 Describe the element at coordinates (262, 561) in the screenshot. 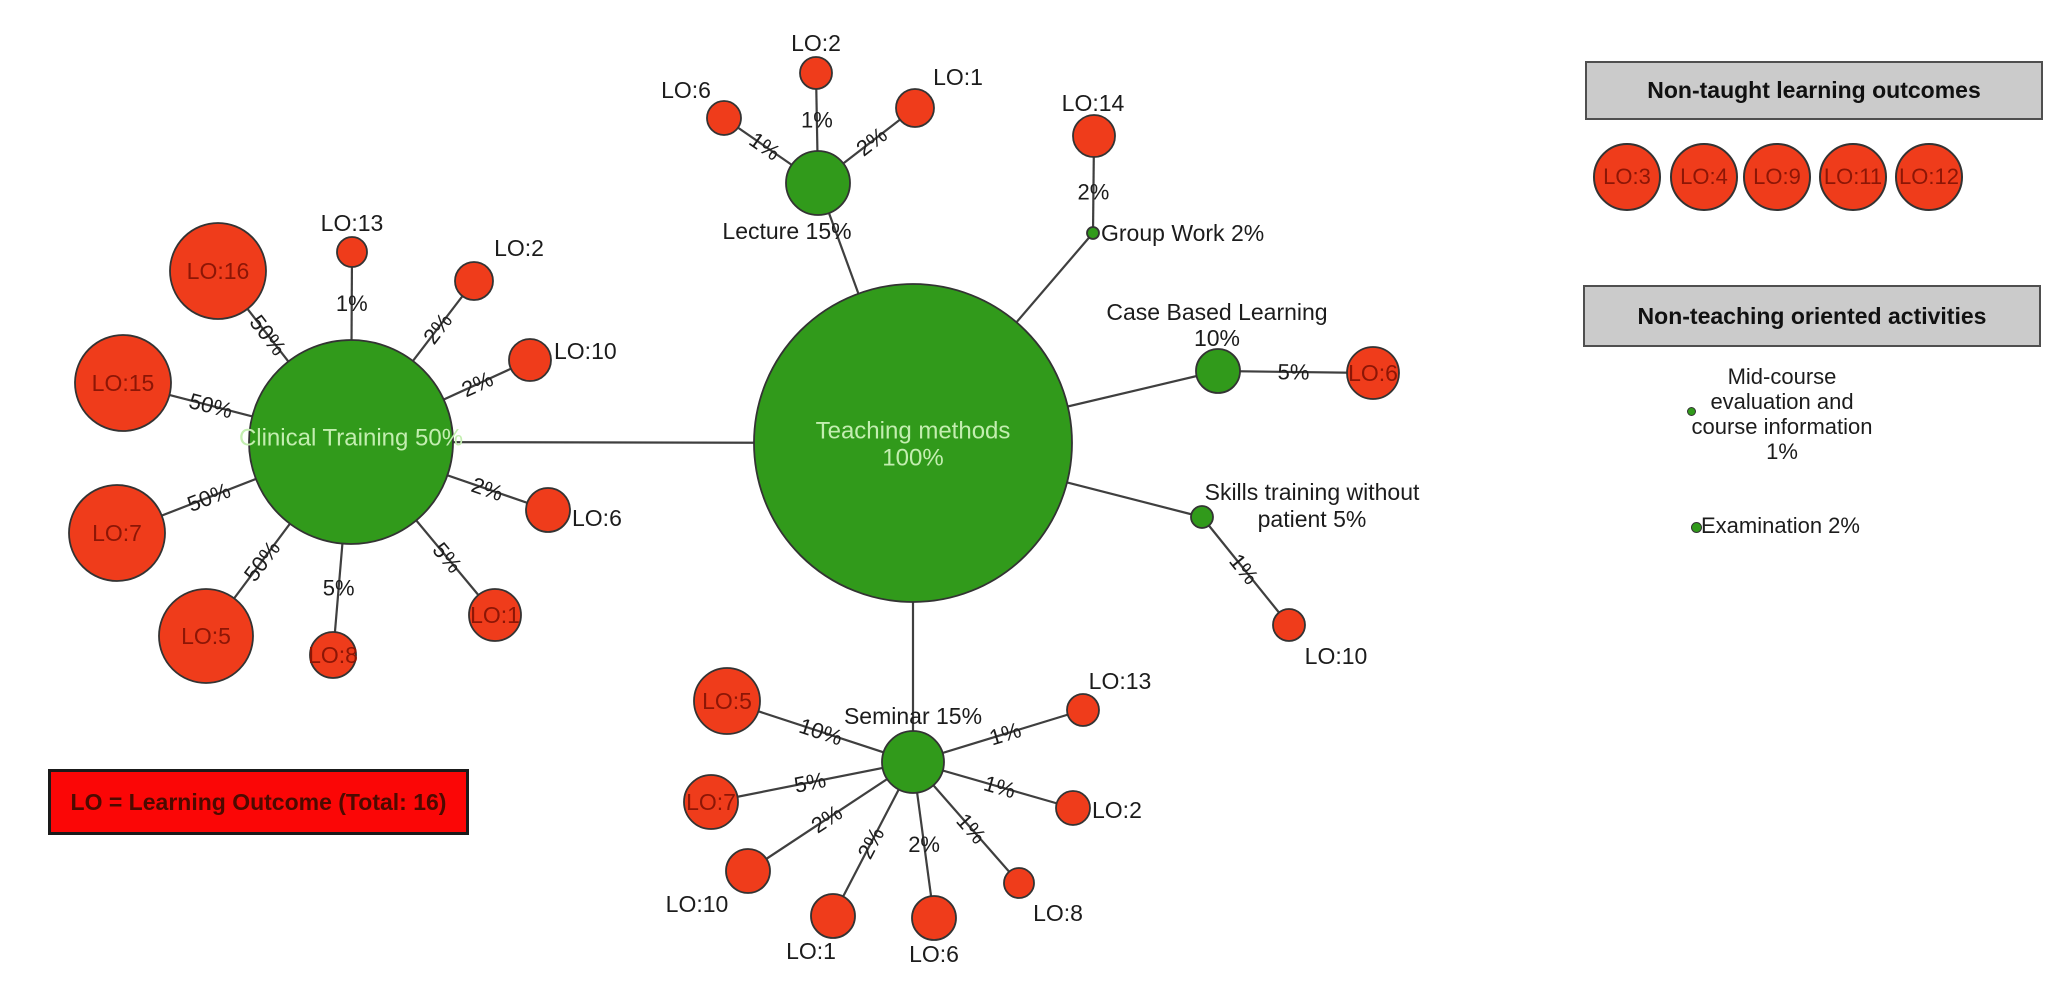

I see `edge-percent-clinical-cl_lo5: 50%` at that location.